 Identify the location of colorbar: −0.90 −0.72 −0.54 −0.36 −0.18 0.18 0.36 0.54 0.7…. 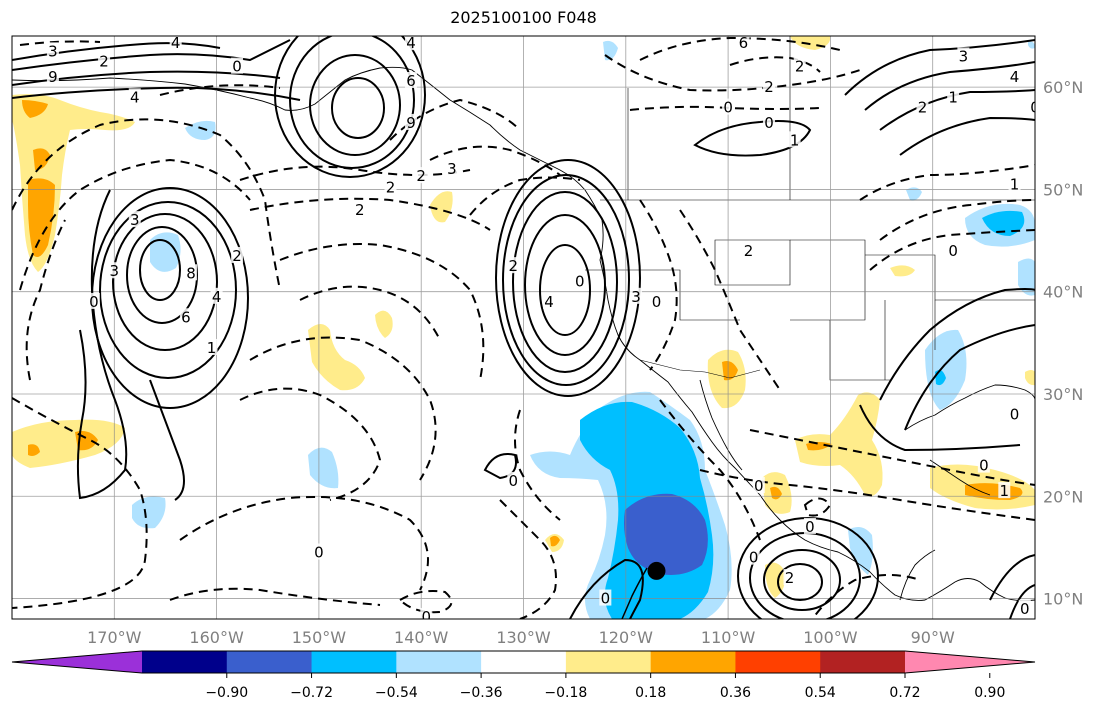
(523, 675).